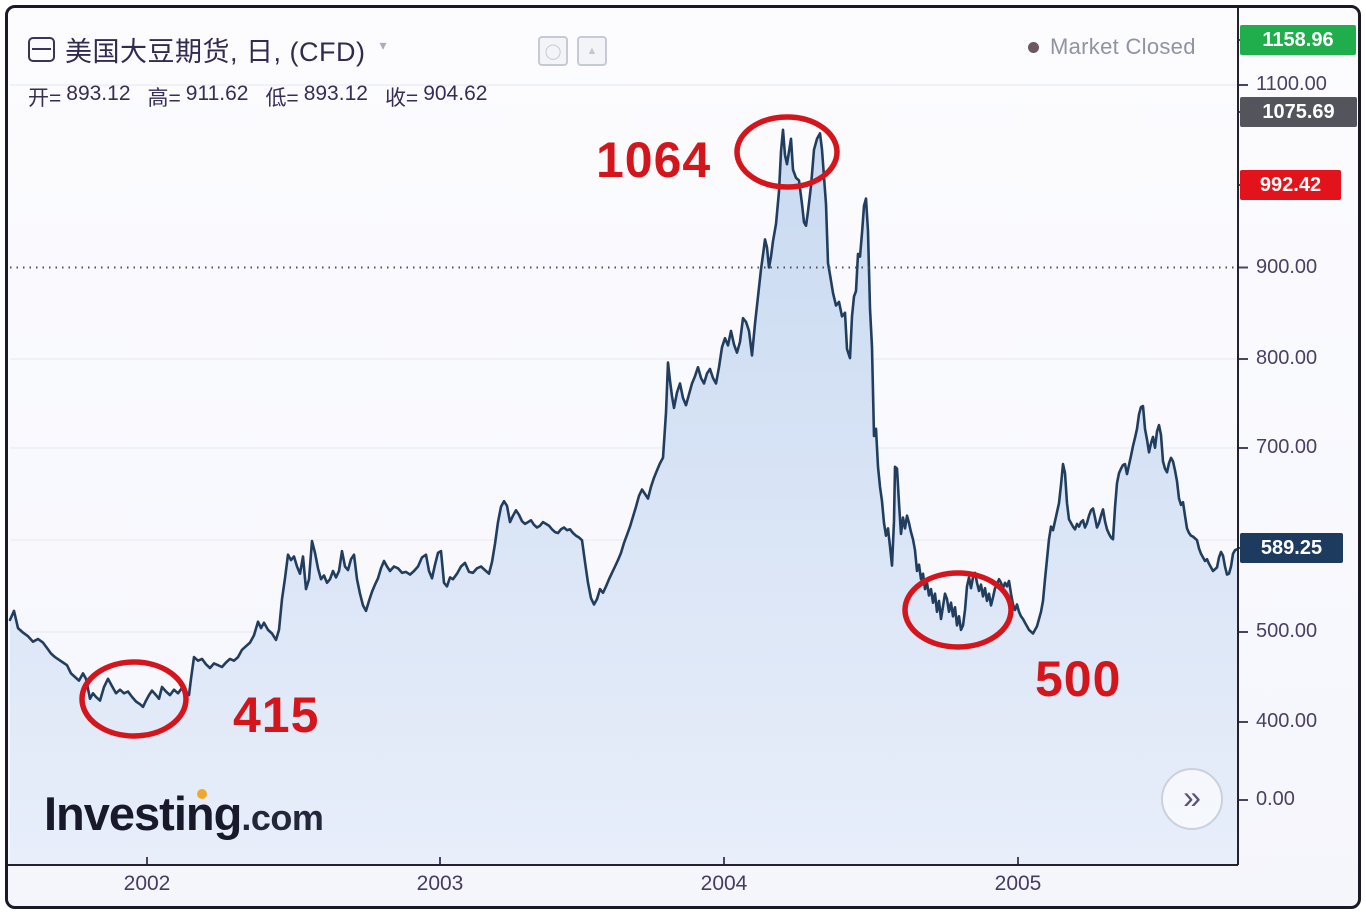 The height and width of the screenshot is (914, 1366). I want to click on open-label: 开=, so click(45, 98).